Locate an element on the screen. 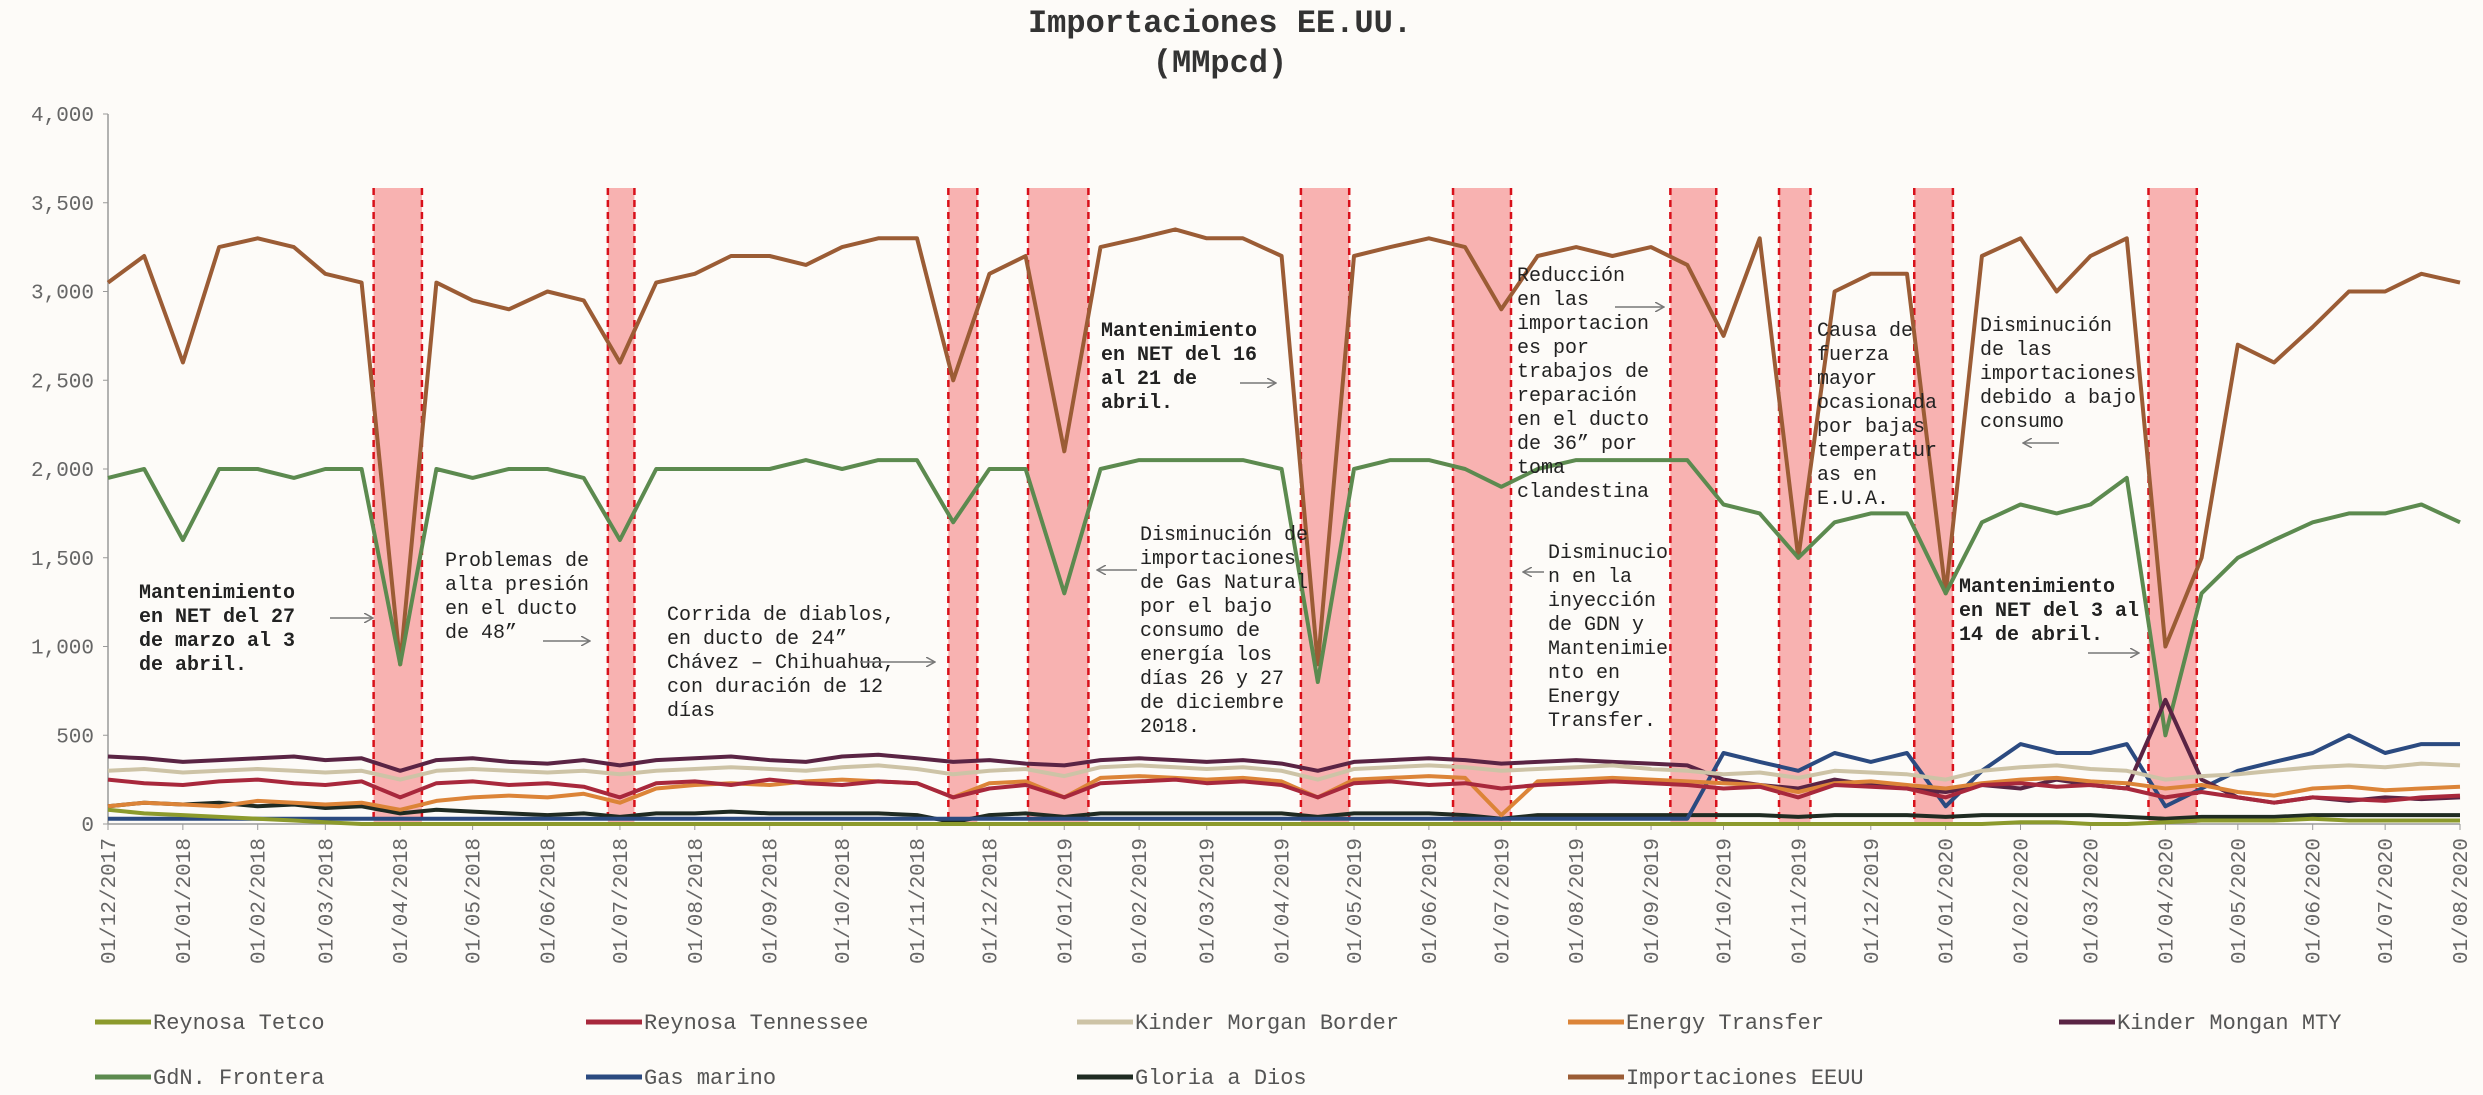  annotation-text: en NET del 16 is located at coordinates (1179, 355).